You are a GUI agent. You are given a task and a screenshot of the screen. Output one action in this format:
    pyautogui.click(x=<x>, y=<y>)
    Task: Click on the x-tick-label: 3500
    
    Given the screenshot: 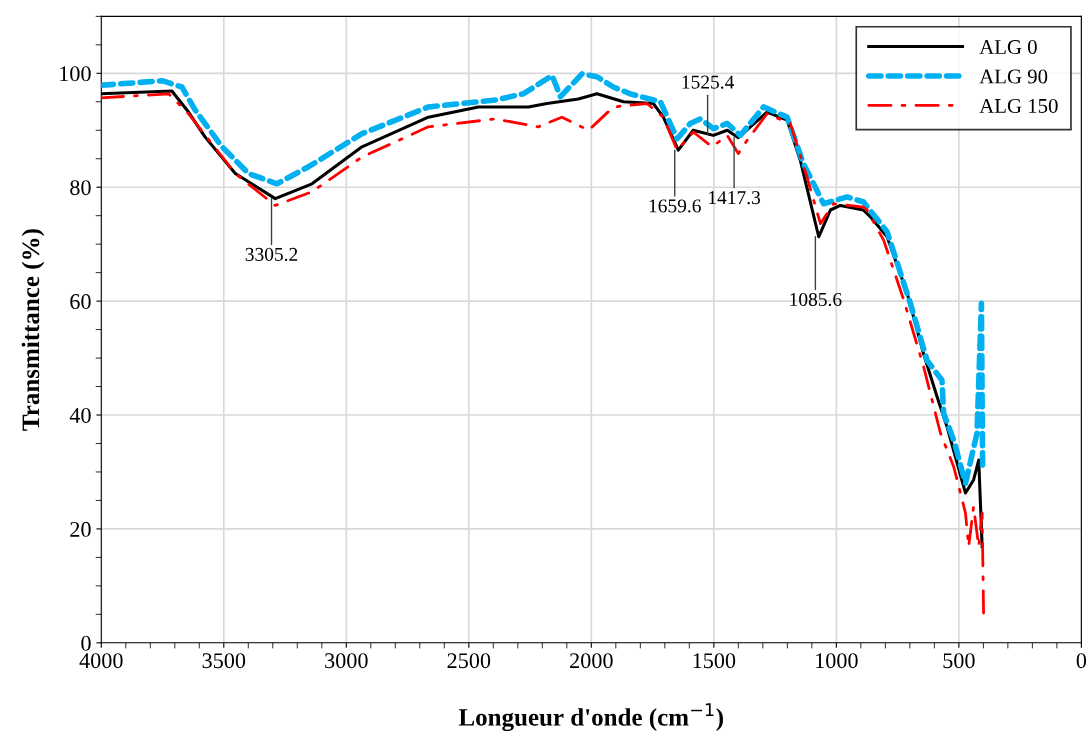 What is the action you would take?
    pyautogui.click(x=224, y=661)
    